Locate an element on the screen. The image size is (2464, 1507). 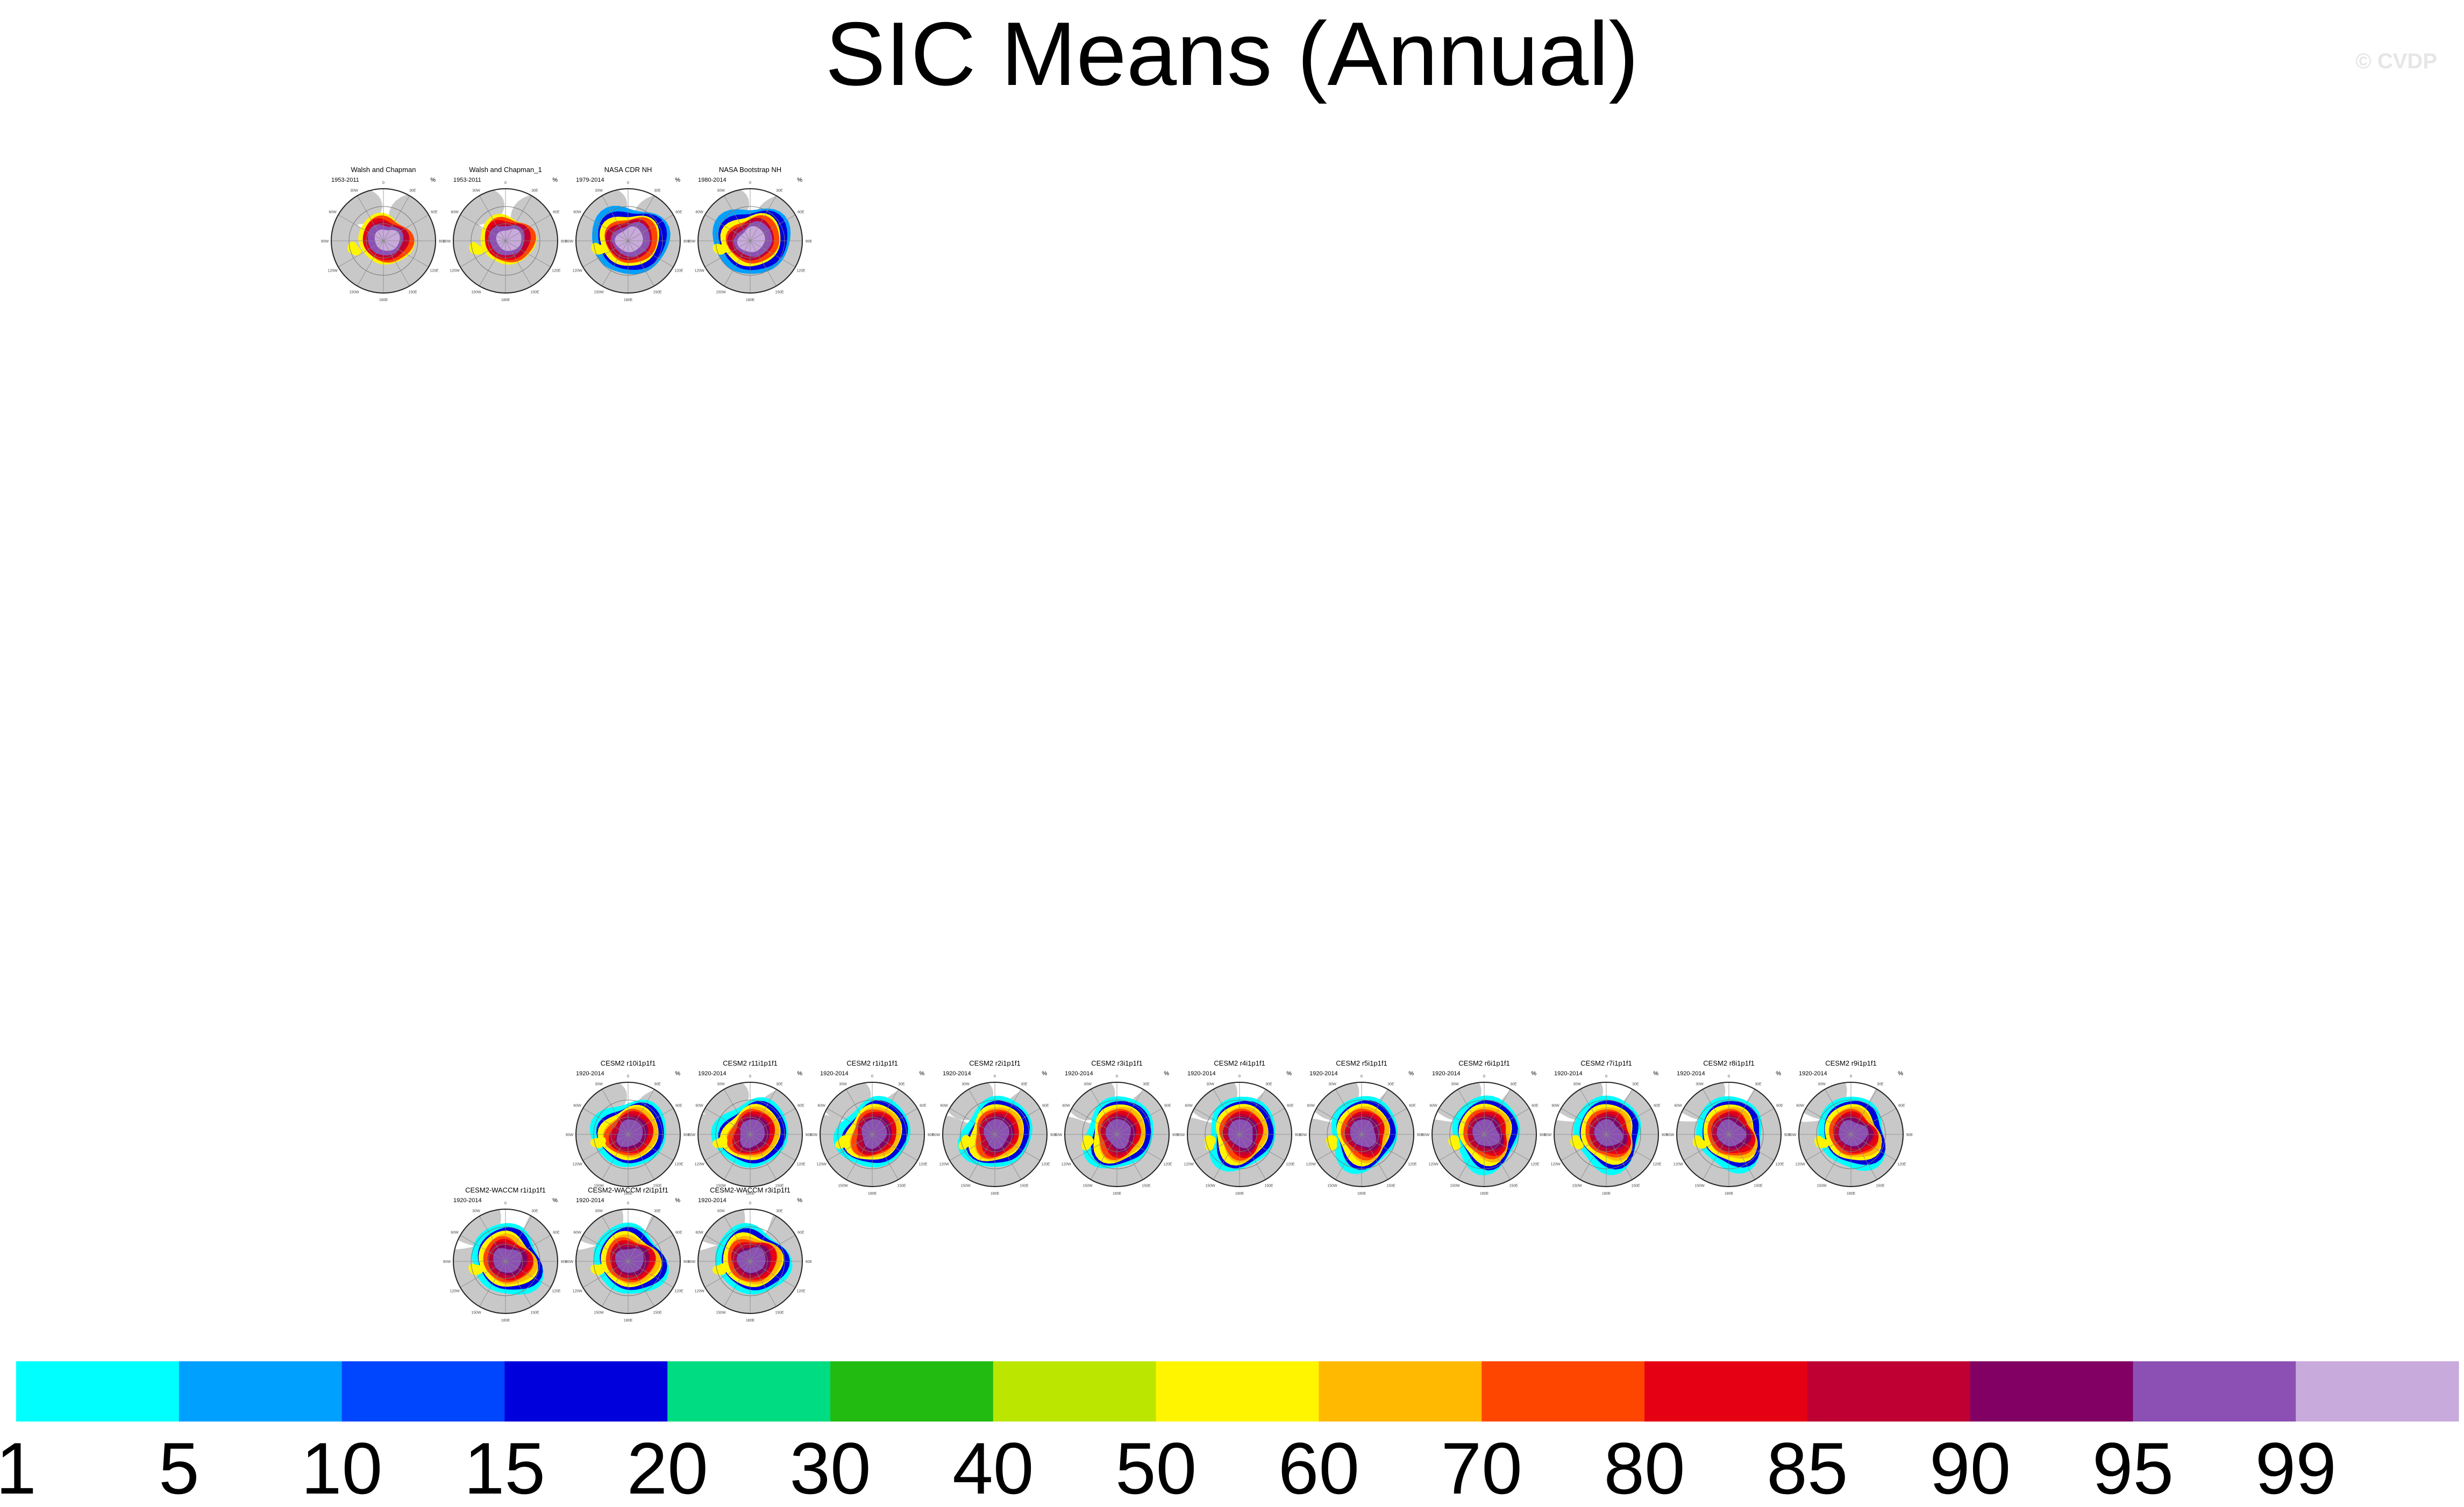
colorbar-tick-label: 80 is located at coordinates (1644, 1467).